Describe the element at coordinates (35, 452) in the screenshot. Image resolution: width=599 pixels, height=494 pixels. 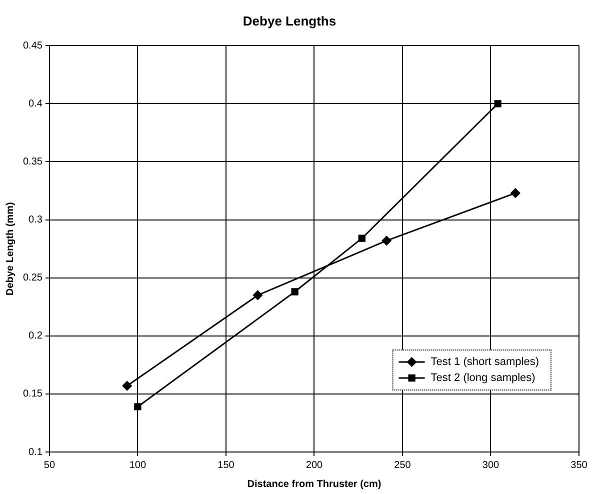
I see `y-tick-label: 0.1` at that location.